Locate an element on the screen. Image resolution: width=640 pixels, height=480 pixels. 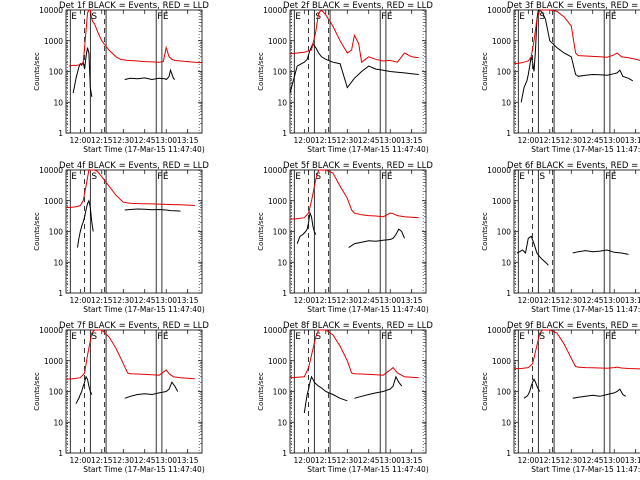
chart-title: Det 9f BLACK = Events, RED = LLD is located at coordinates (573, 326).